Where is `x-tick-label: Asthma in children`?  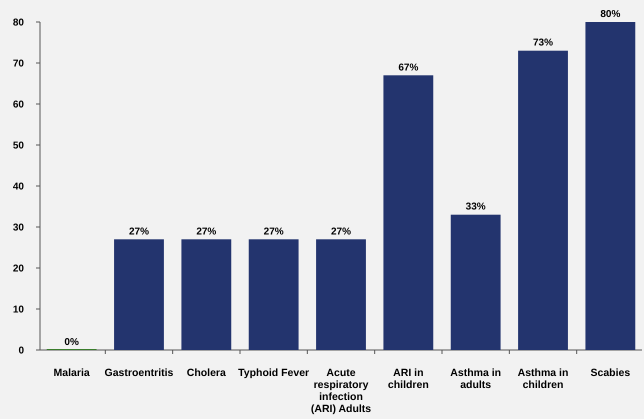 x-tick-label: Asthma in children is located at coordinates (543, 379).